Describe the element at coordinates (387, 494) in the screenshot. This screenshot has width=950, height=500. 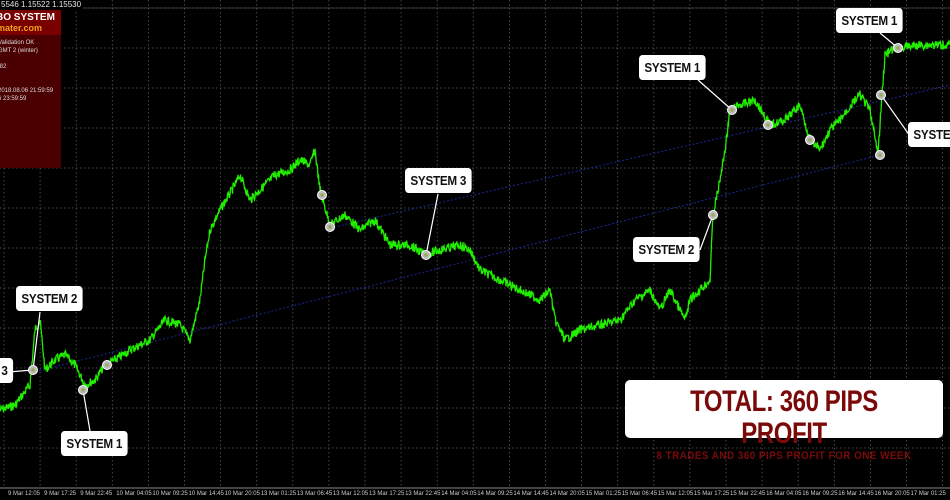
I see `time-tick-label: 13 Mar 17:25` at that location.